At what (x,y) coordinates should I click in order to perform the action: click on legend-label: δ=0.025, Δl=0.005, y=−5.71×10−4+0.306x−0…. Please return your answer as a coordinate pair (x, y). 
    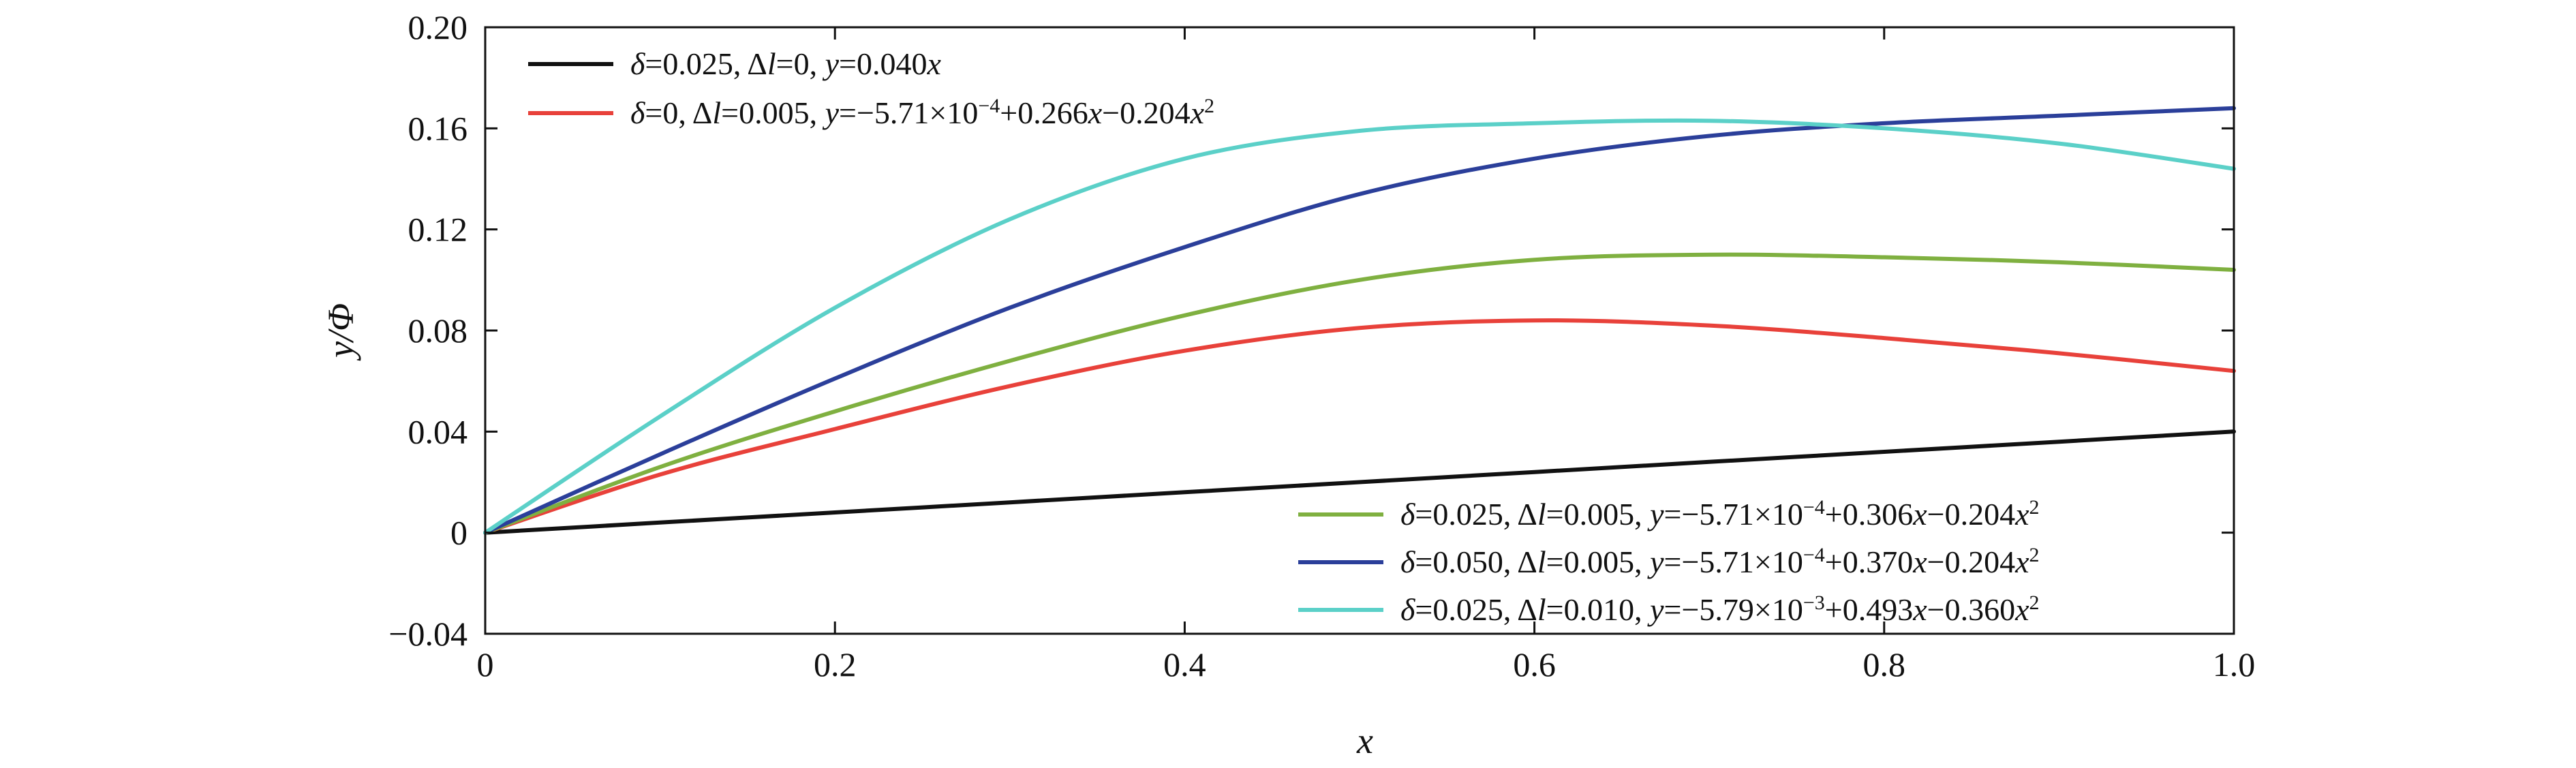
    Looking at the image, I should click on (1720, 514).